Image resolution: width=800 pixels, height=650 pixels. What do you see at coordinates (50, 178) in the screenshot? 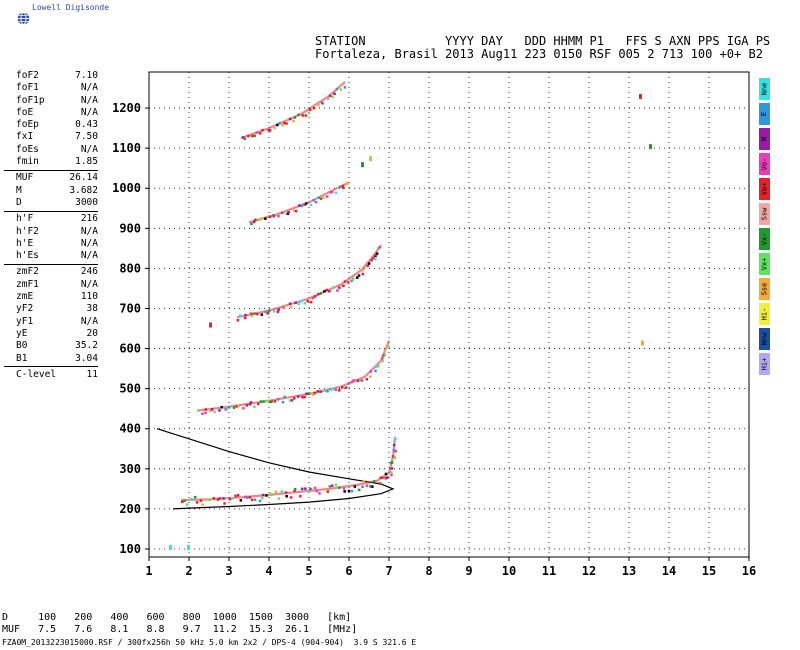
I see `param-row: MUF 26.14` at bounding box center [50, 178].